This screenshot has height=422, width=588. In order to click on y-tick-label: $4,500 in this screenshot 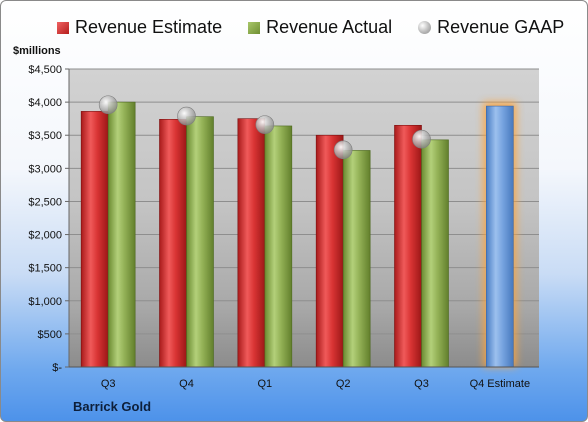, I will do `click(45, 70)`.